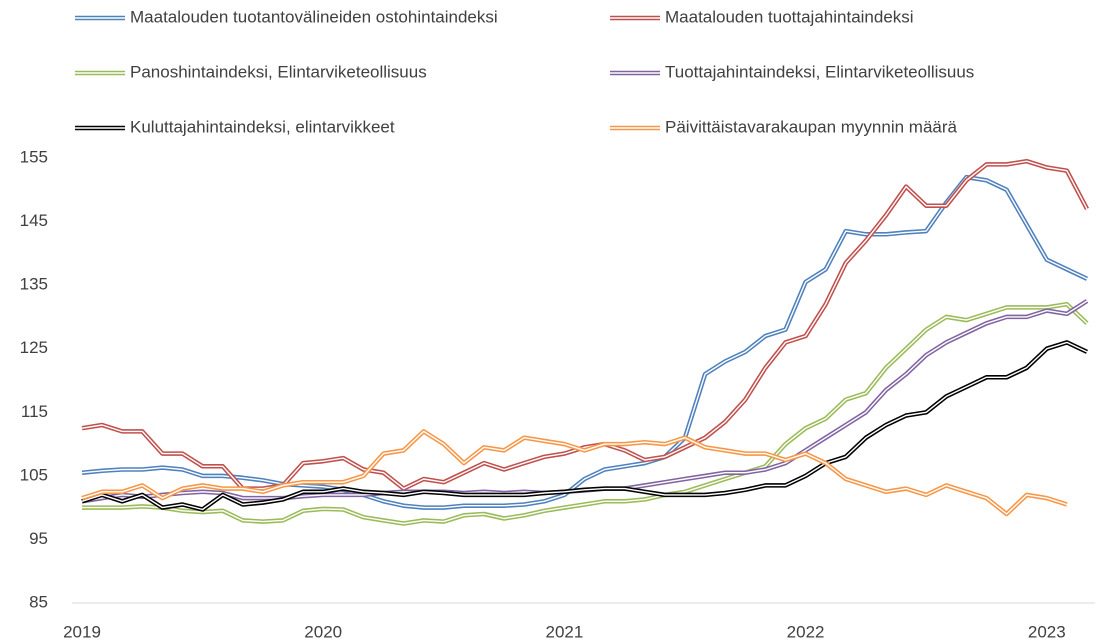  Describe the element at coordinates (34, 474) in the screenshot. I see `y-tick-label: 105` at that location.